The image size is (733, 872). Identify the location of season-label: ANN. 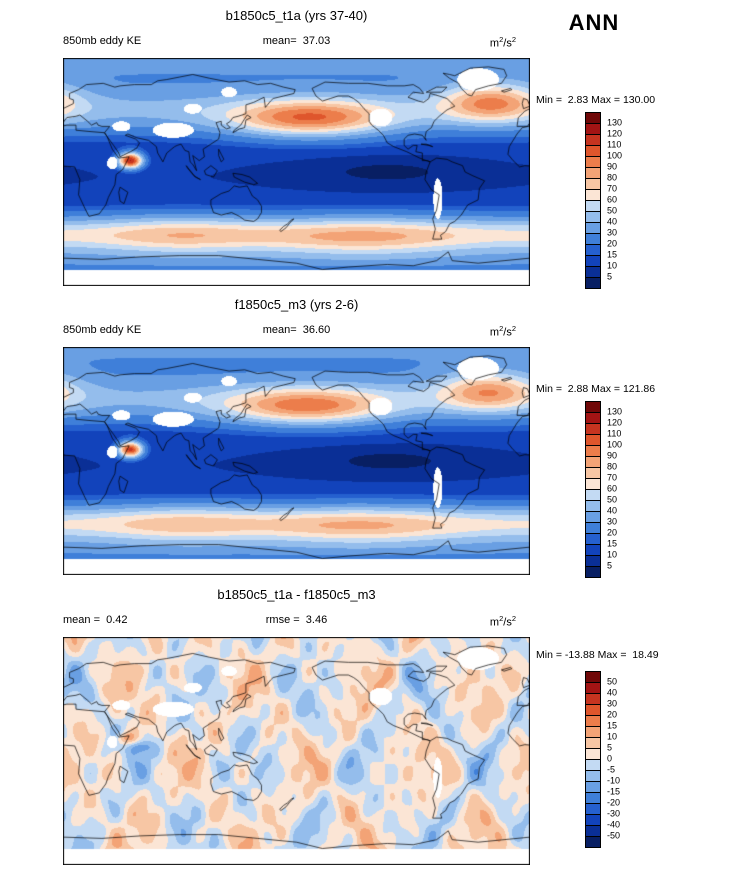
(594, 22).